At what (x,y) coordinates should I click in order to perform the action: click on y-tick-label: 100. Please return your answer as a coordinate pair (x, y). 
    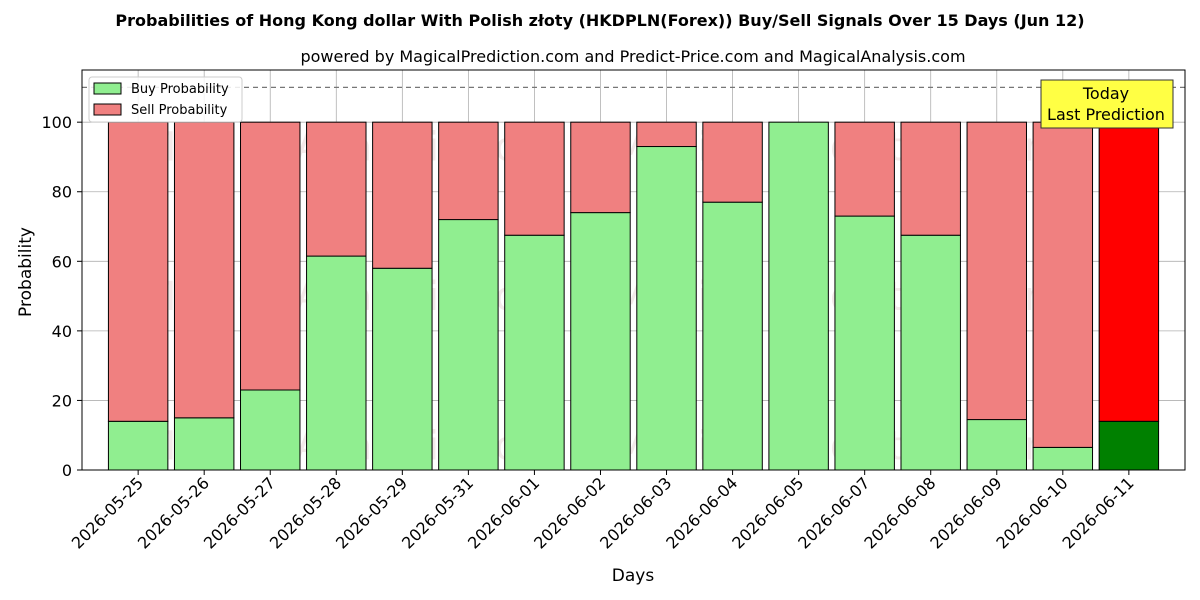
    Looking at the image, I should click on (56, 122).